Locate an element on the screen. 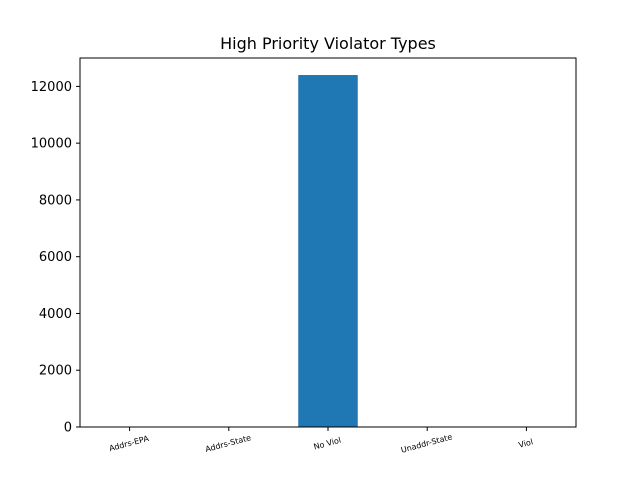  y-tick-label: 10000 is located at coordinates (51, 144).